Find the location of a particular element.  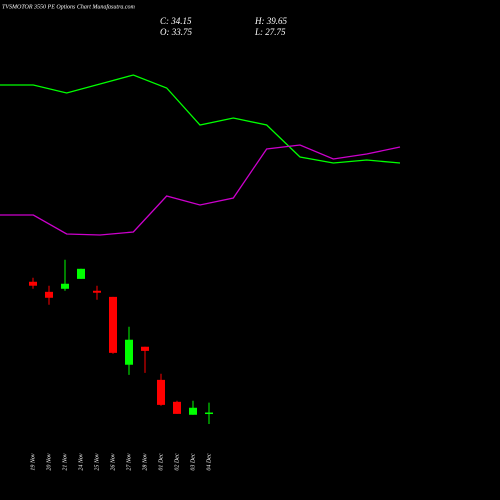

x-tick-label: 25 Nov is located at coordinates (97, 462).